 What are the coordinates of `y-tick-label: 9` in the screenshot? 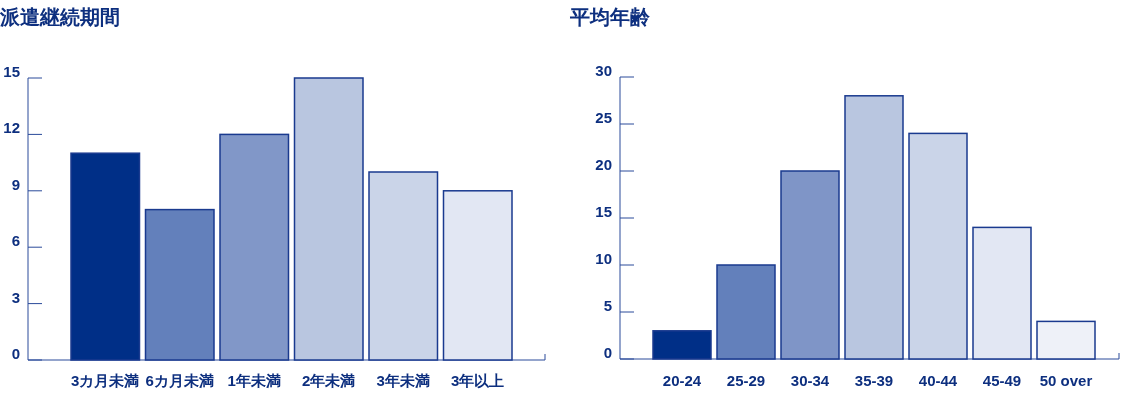 It's located at (15, 184).